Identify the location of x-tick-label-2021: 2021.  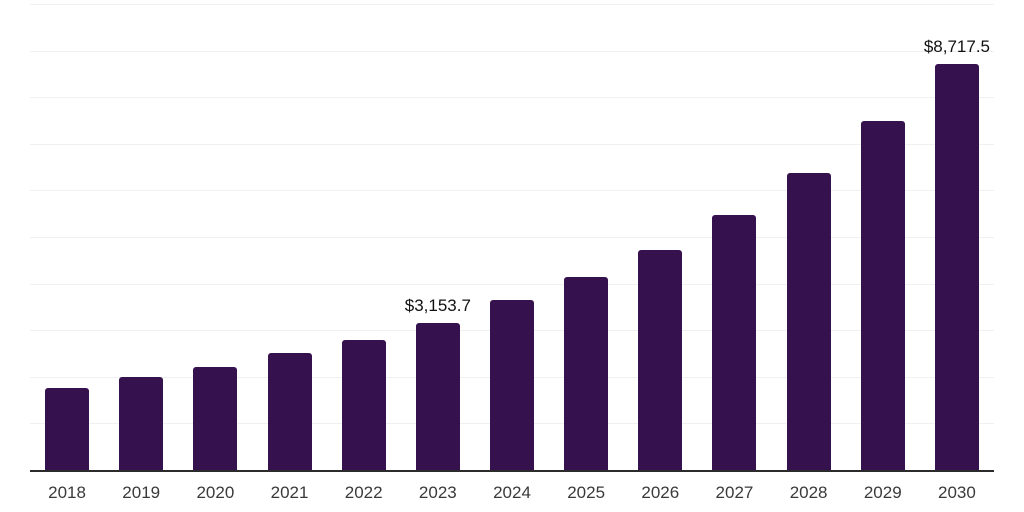
(289, 492).